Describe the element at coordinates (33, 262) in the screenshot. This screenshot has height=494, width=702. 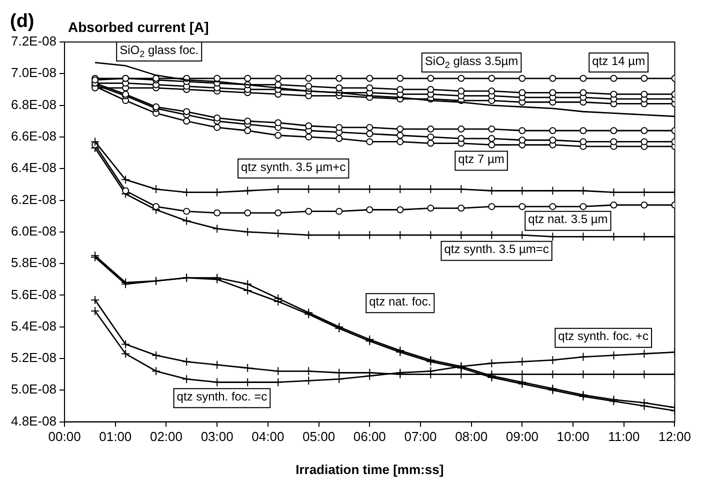
I see `y-tick-label: 5.8E-08` at that location.